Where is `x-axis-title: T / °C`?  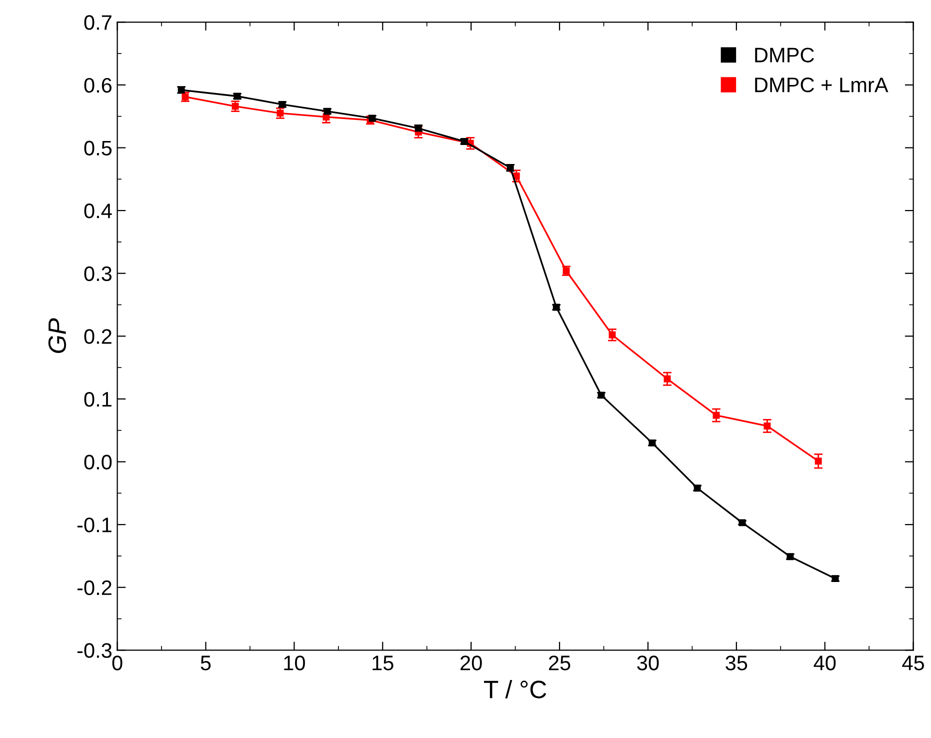
x-axis-title: T / °C is located at coordinates (515, 689).